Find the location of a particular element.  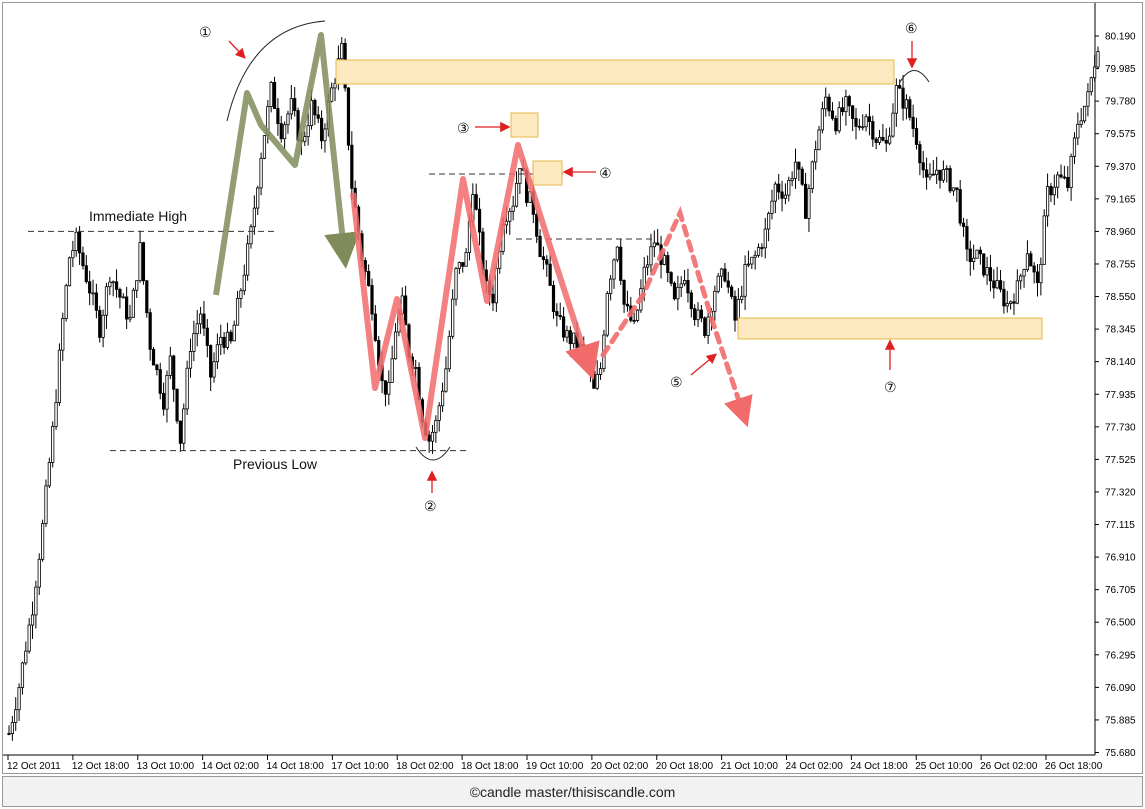

annotation-marker: ⑤ is located at coordinates (676, 382).